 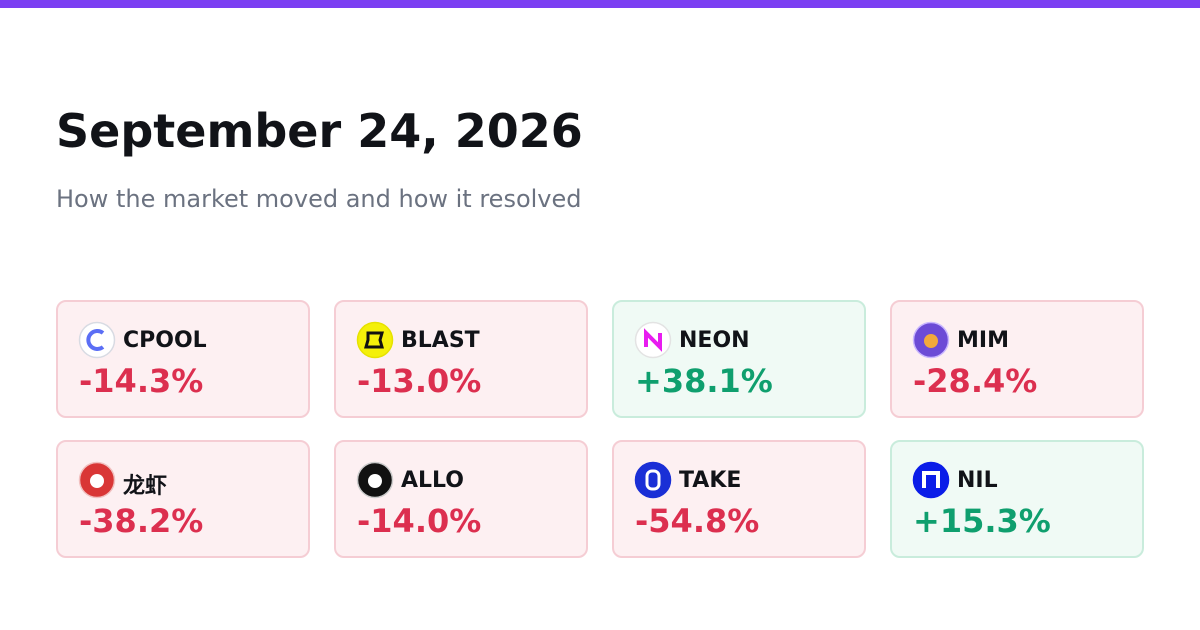 What do you see at coordinates (600, 4) in the screenshot?
I see `top-bar` at bounding box center [600, 4].